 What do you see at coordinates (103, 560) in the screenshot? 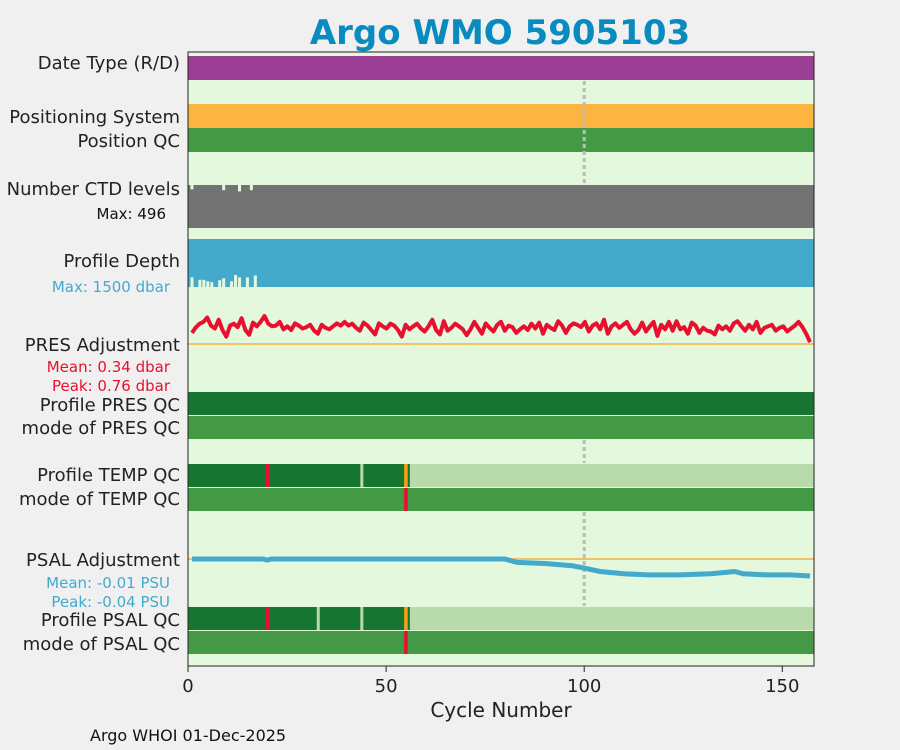
I see `label-psal-adjustment: PSAL Adjustment` at bounding box center [103, 560].